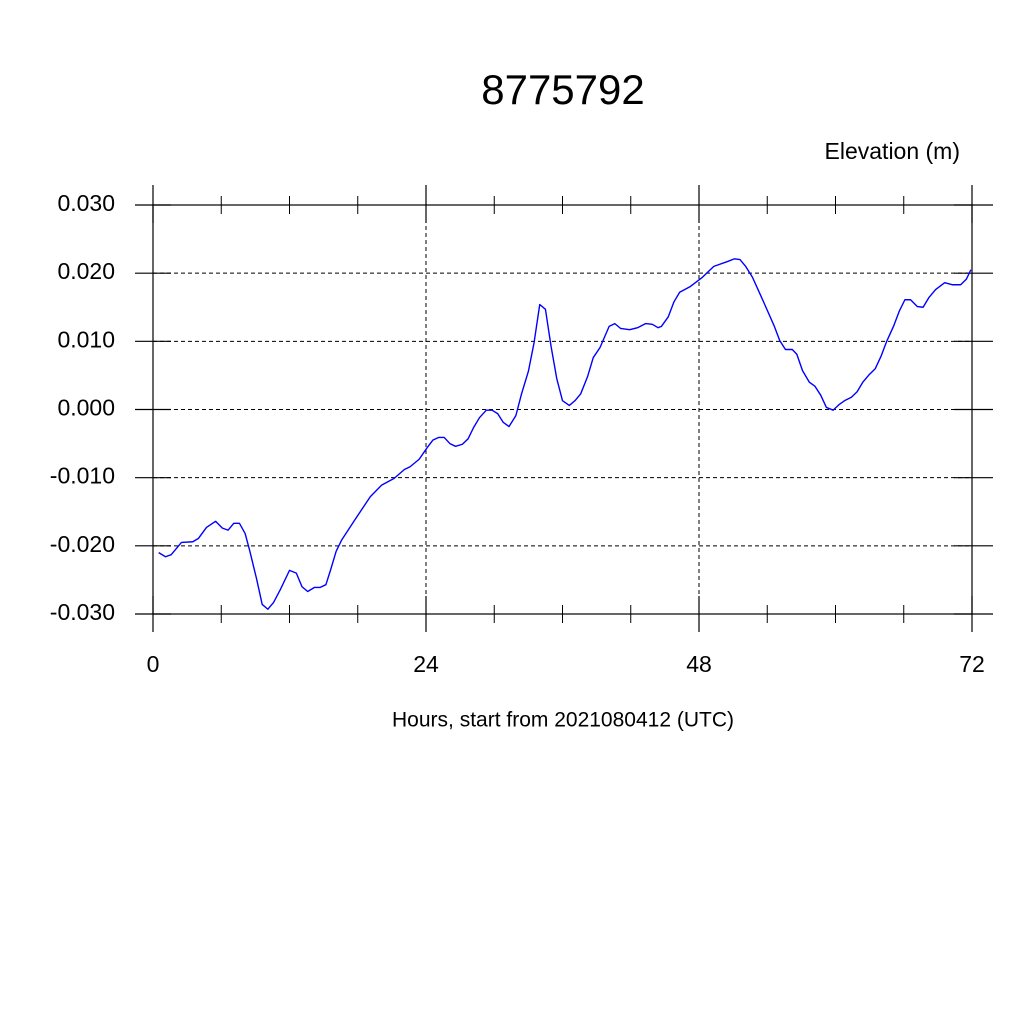 The width and height of the screenshot is (1024, 1024). What do you see at coordinates (563, 89) in the screenshot?
I see `chart-title: 8775792` at bounding box center [563, 89].